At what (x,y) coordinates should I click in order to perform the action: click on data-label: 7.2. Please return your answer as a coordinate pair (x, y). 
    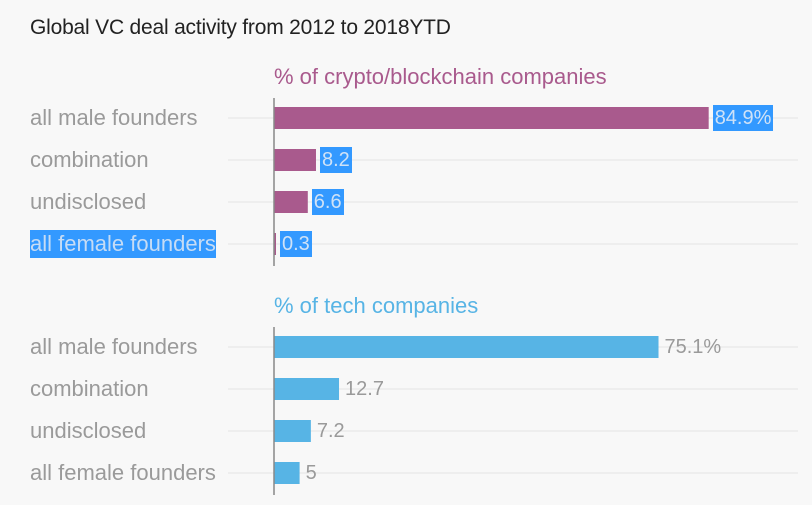
    Looking at the image, I should click on (330, 431).